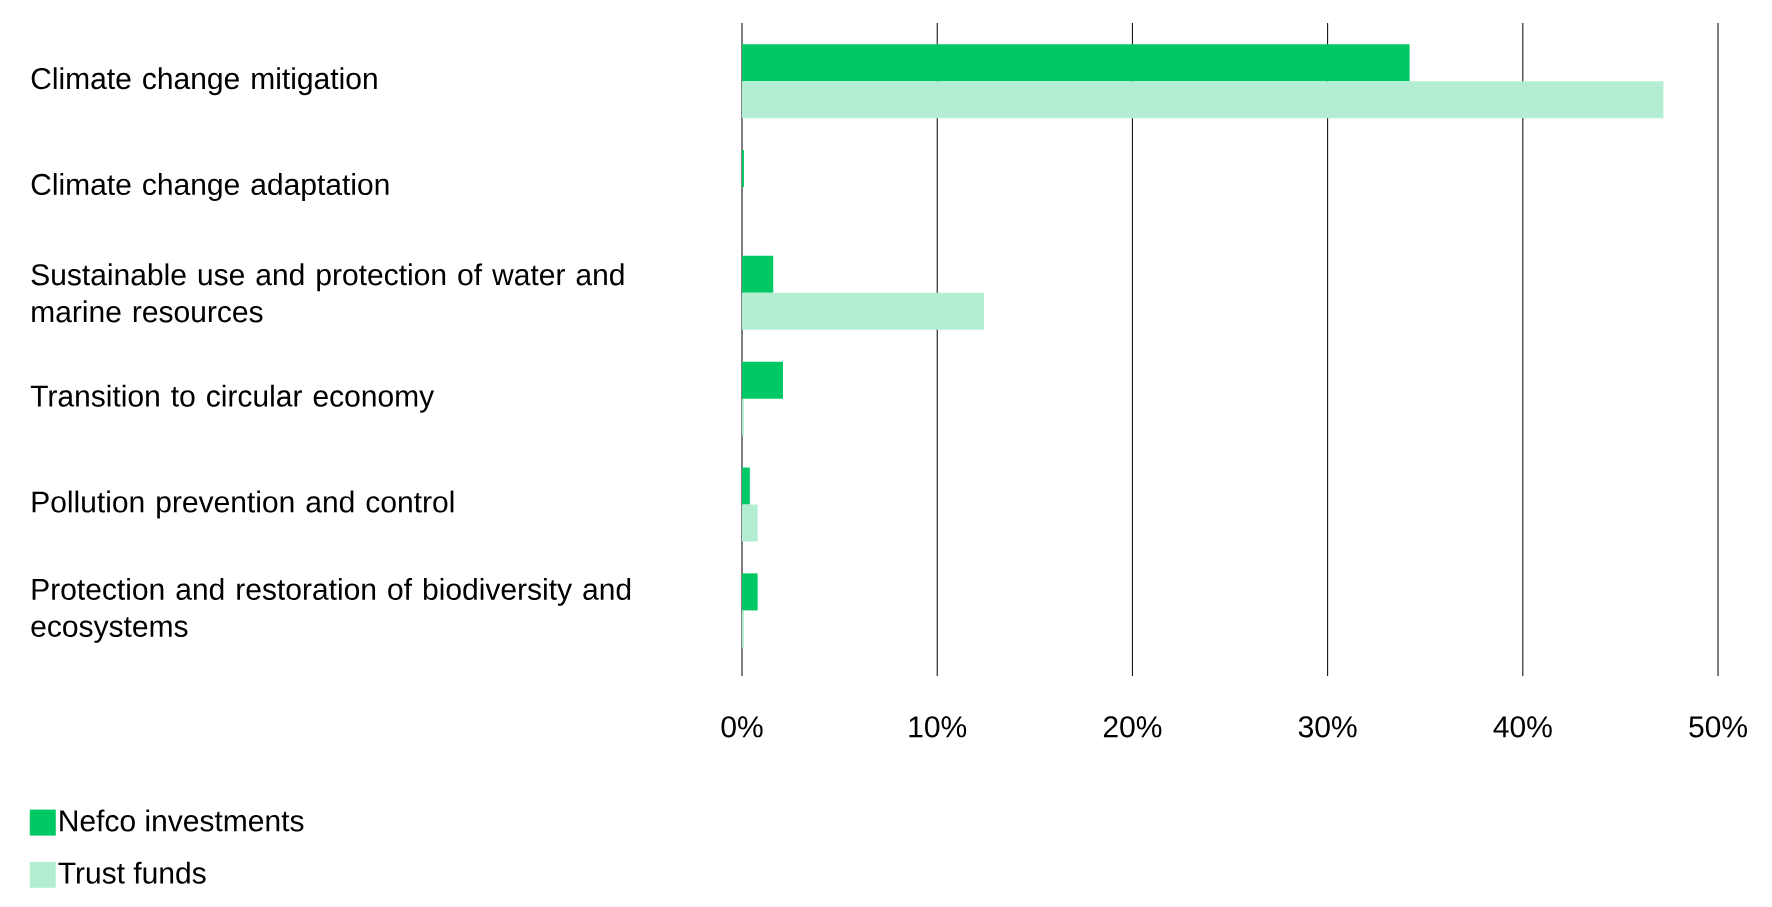 The image size is (1772, 907). What do you see at coordinates (938, 727) in the screenshot?
I see `x-tick-label: 10%` at bounding box center [938, 727].